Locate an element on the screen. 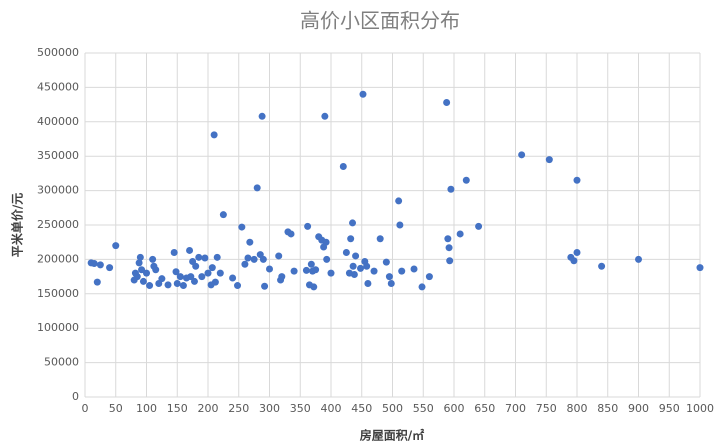 The image size is (720, 447). x-tick-label: 650 is located at coordinates (484, 408).